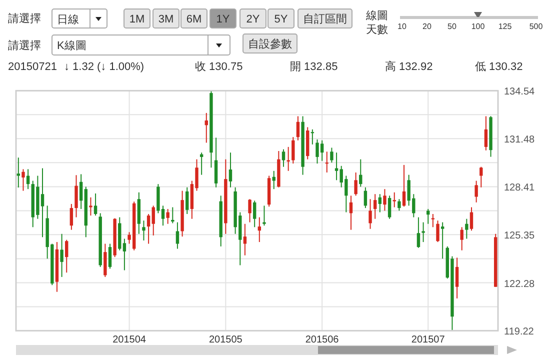 The width and height of the screenshot is (553, 357). I want to click on x-tick-label: 201504, so click(129, 340).